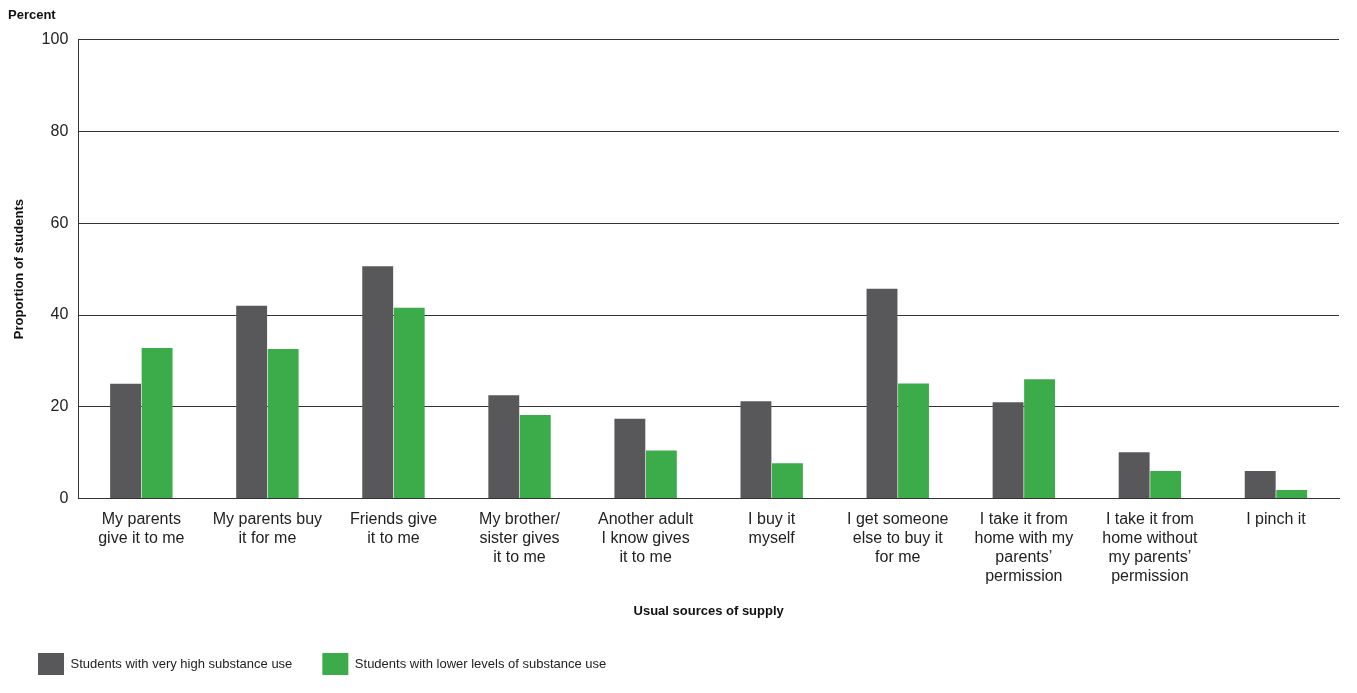 This screenshot has width=1357, height=693. Describe the element at coordinates (393, 527) in the screenshot. I see `x-tick-label: Friends give it to me` at that location.